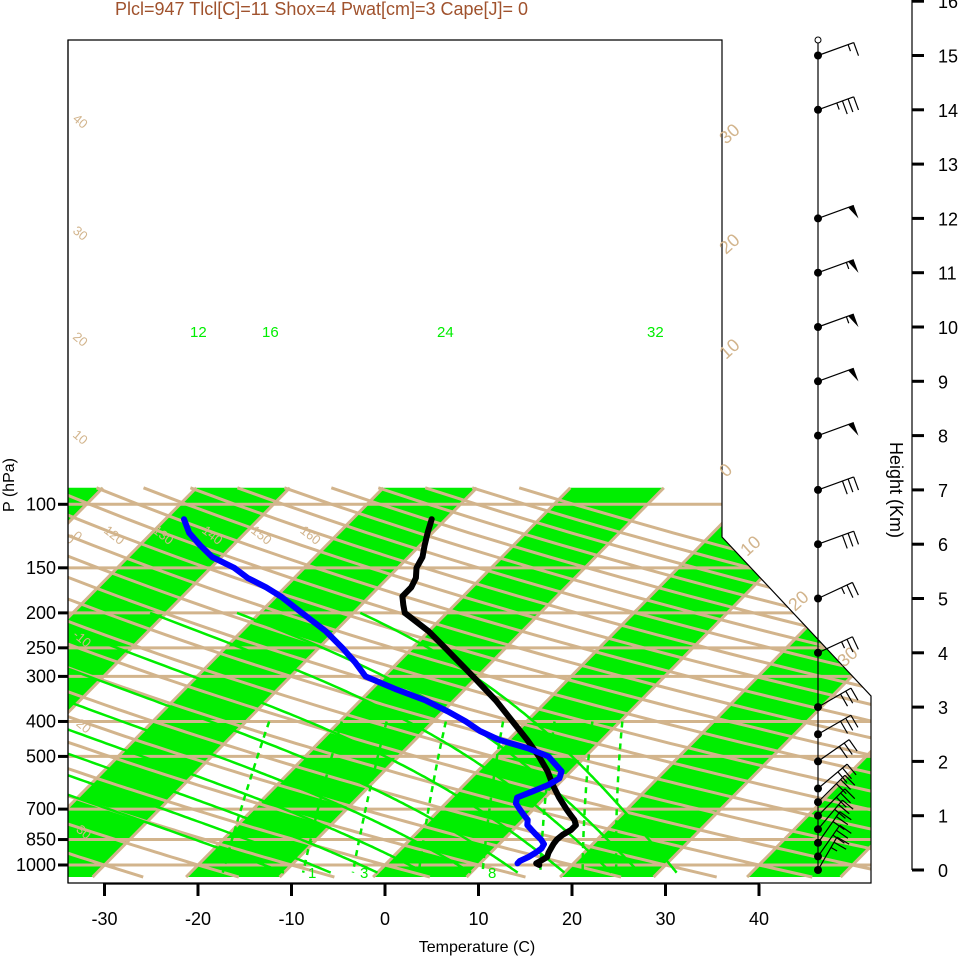  I want to click on dry-adiabat-left-label: 20, so click(80, 339).